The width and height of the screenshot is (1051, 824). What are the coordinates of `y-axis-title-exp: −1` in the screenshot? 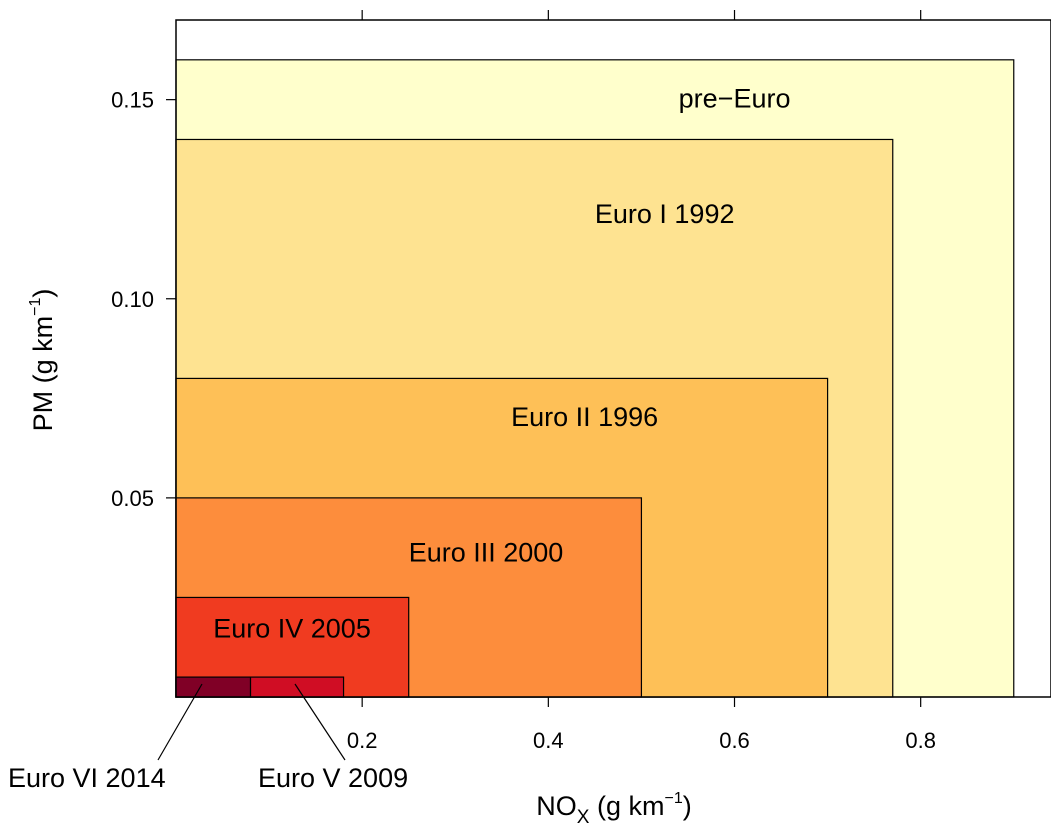 It's located at (35, 307).